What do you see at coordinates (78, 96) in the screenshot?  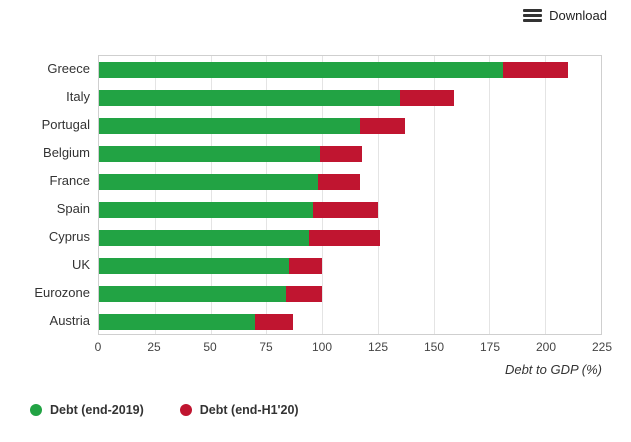 I see `category-label: Italy` at bounding box center [78, 96].